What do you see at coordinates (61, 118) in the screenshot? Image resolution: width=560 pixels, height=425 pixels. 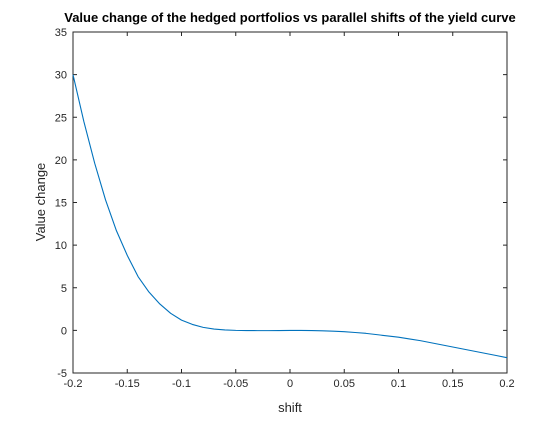 I see `y-tick-label: 25` at bounding box center [61, 118].